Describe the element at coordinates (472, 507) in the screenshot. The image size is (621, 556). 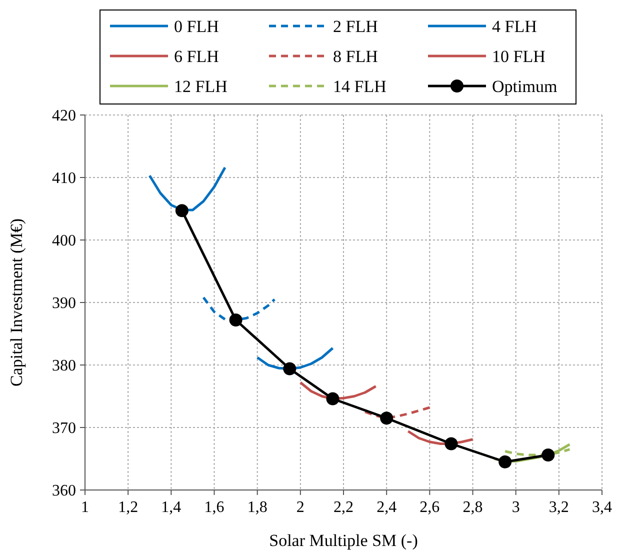
I see `x-tick-label: 2,8` at that location.